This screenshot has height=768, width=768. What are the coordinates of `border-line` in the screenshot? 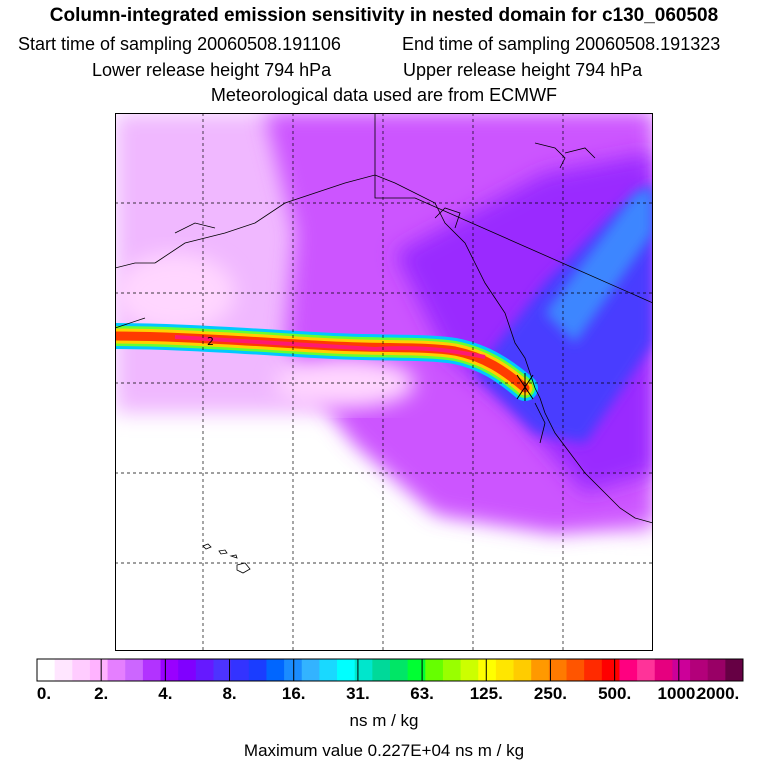 It's located at (513, 208).